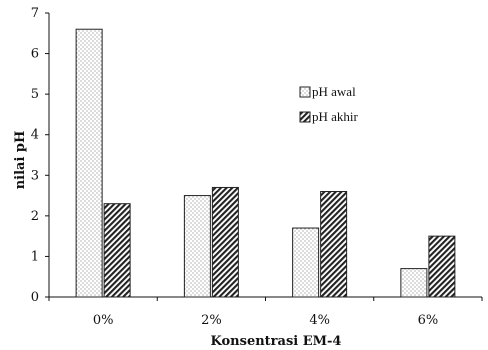 The width and height of the screenshot is (488, 350). Describe the element at coordinates (35, 297) in the screenshot. I see `y-tick-label: 0` at that location.